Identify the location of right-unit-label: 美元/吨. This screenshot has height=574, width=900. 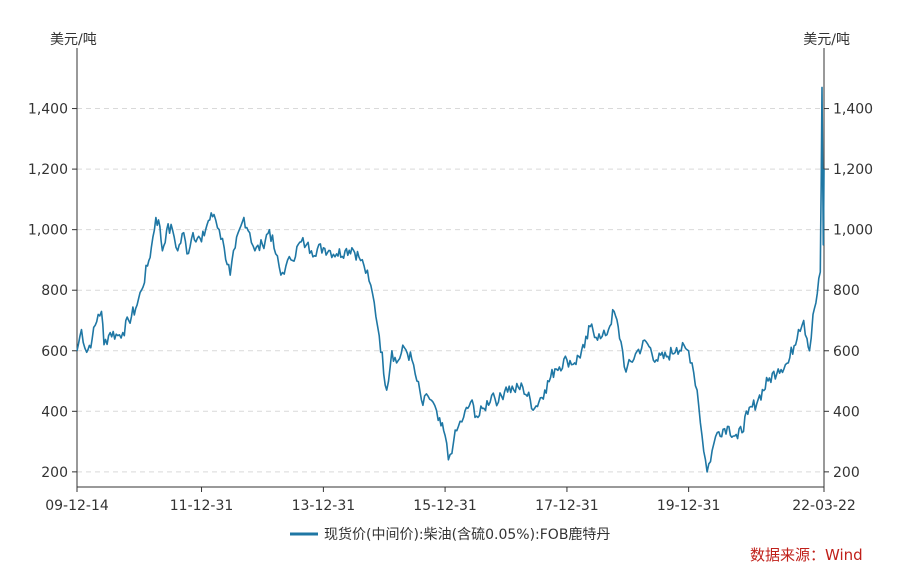
(826, 40).